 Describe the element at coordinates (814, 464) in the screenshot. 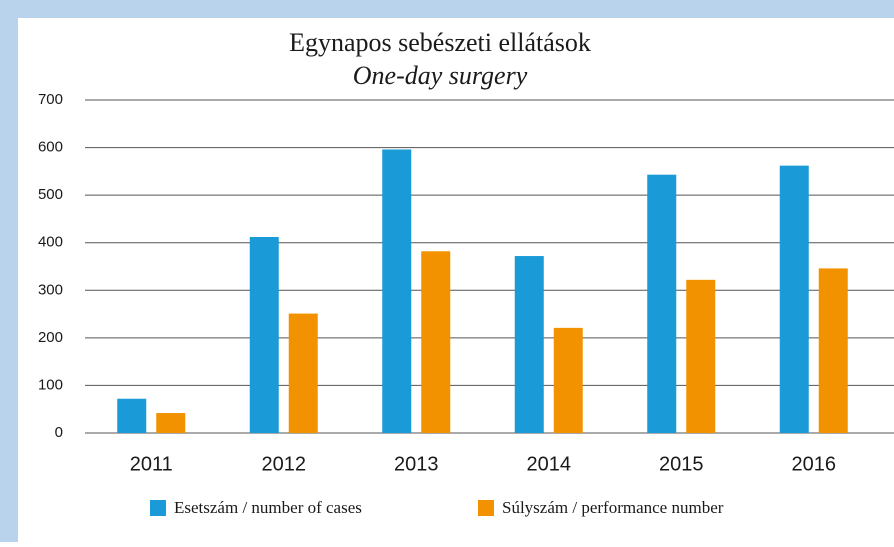

I see `x-tick-label: 2016` at that location.